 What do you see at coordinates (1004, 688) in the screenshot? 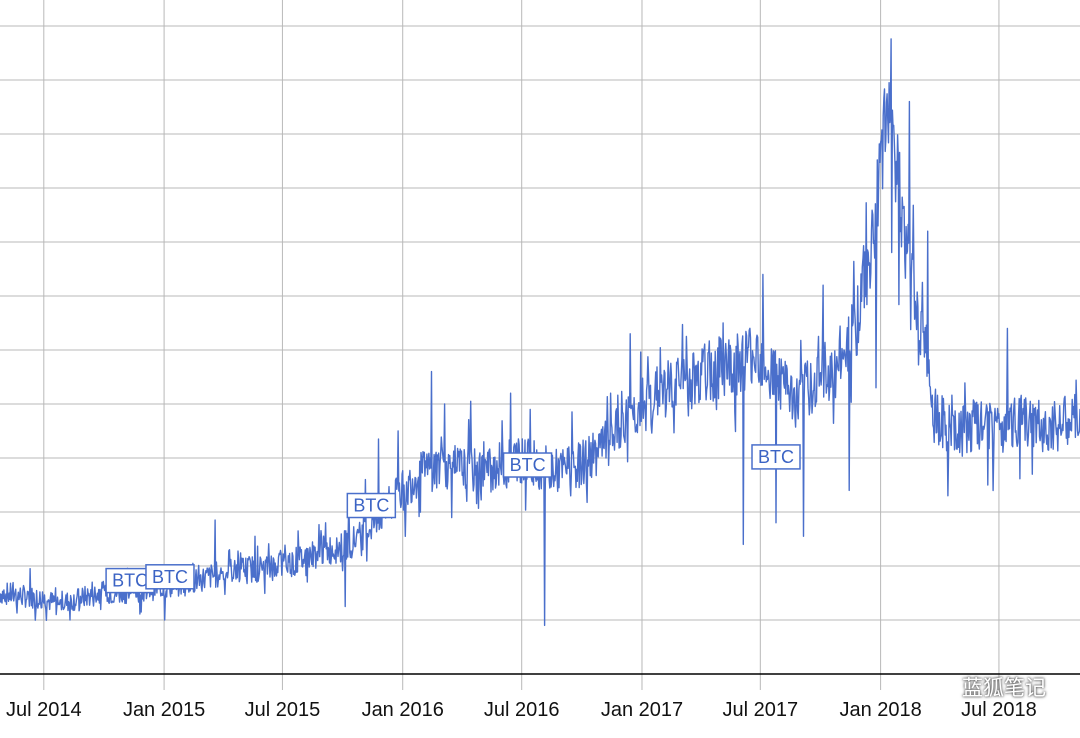
I see `watermark-text: 蓝狐笔记` at bounding box center [1004, 688].